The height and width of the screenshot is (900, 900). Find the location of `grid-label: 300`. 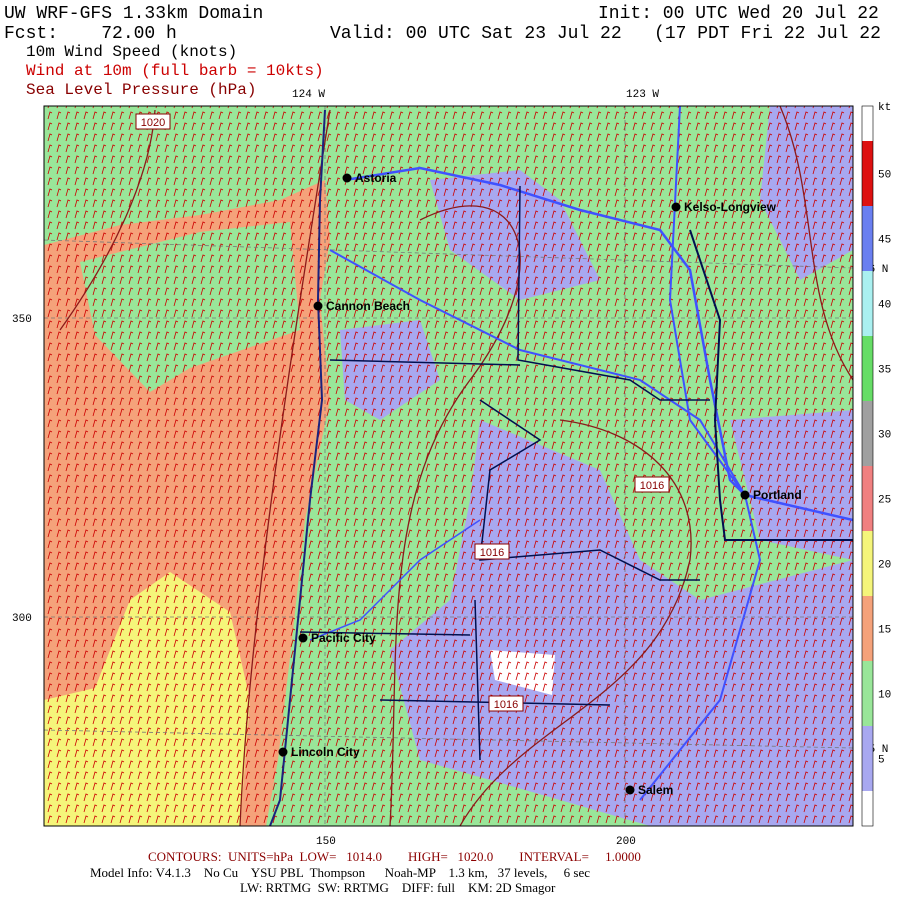

grid-label: 300 is located at coordinates (22, 619).